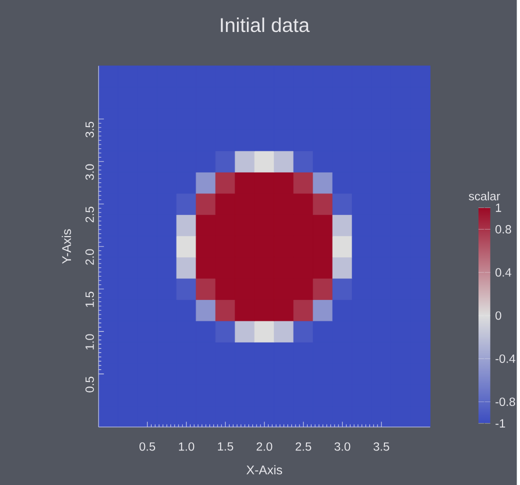 Image resolution: width=520 pixels, height=485 pixels. I want to click on y-axis-title: Y-Axis, so click(67, 246).